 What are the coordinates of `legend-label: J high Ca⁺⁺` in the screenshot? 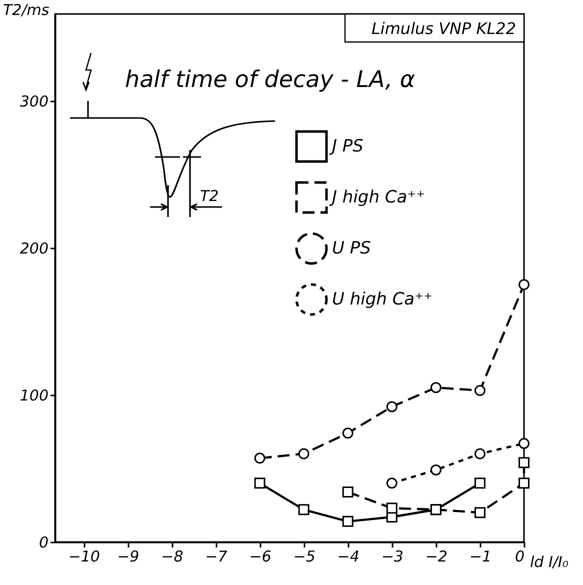 It's located at (377, 198).